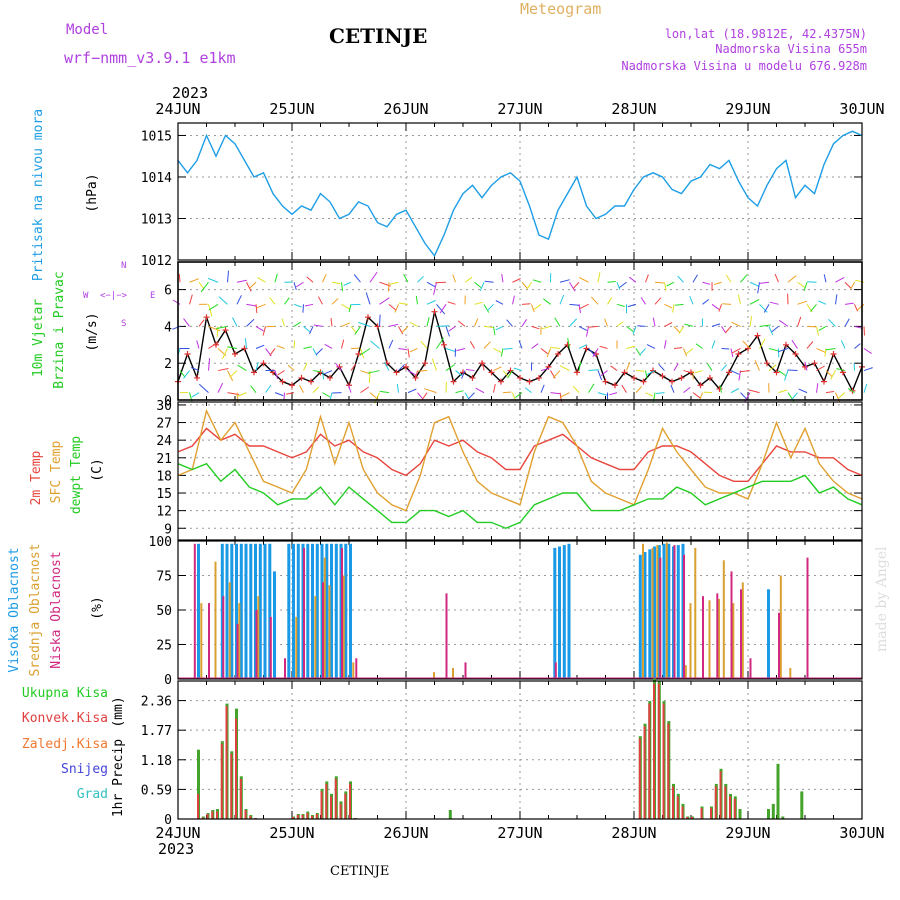 The image size is (900, 900). What do you see at coordinates (291, 833) in the screenshot?
I see `day-label-bottom: 25JUN` at bounding box center [291, 833].